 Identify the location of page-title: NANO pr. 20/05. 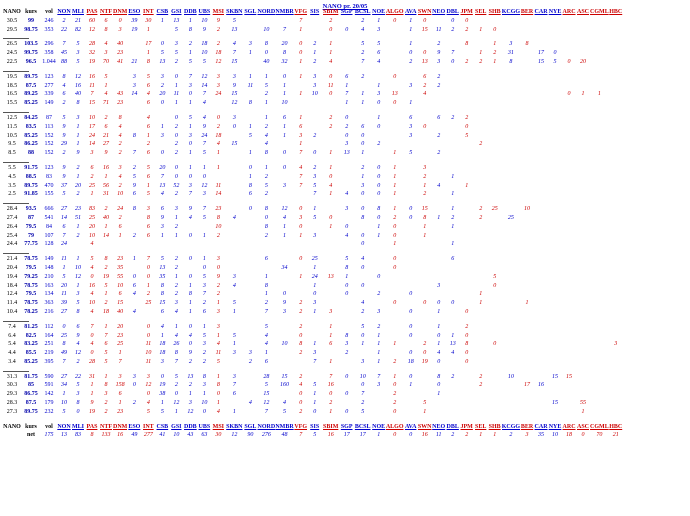
(345, 6).